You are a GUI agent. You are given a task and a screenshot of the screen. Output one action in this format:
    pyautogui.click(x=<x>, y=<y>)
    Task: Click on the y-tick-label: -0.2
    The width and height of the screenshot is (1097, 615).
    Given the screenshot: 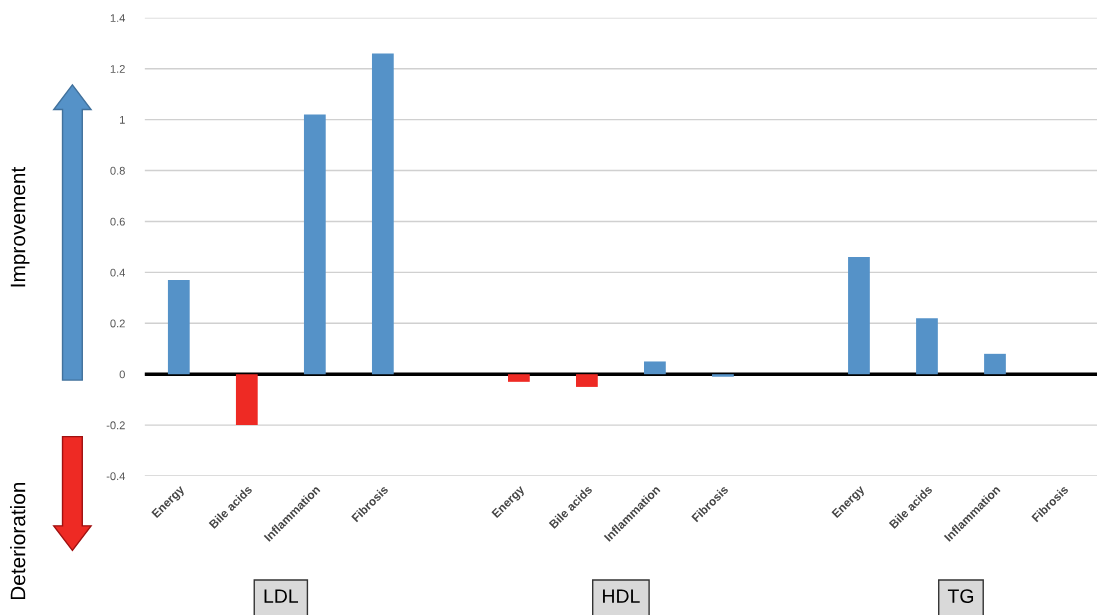 What is the action you would take?
    pyautogui.click(x=115, y=425)
    